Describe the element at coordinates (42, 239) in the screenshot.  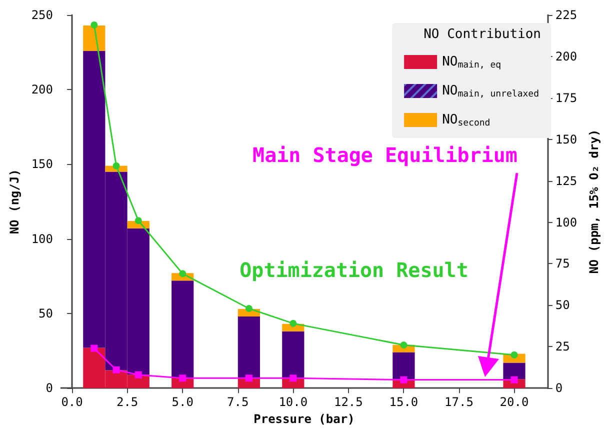
I see `y-tick-label: 100` at that location.